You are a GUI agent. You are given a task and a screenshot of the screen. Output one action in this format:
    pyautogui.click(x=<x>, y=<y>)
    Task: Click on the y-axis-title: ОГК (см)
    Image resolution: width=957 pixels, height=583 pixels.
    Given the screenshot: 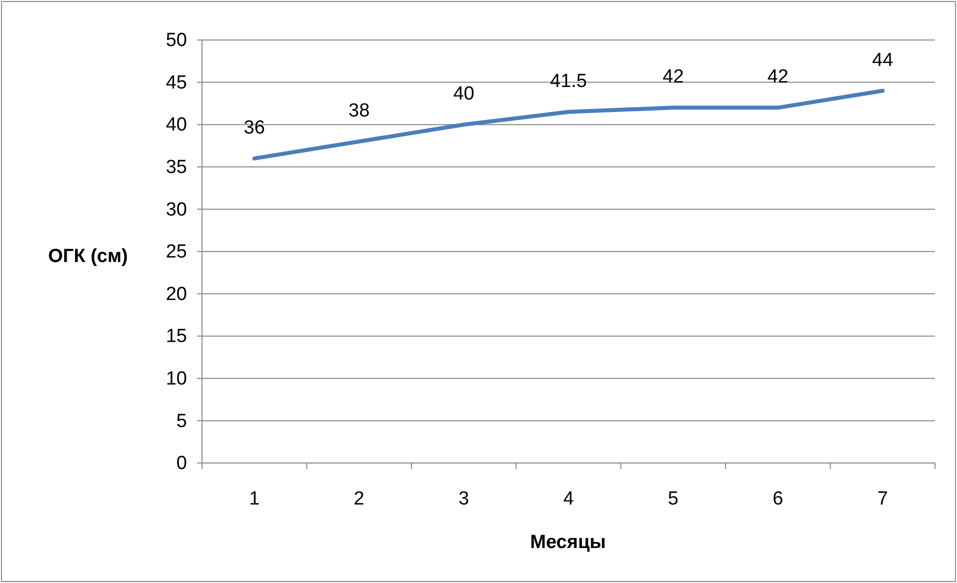 What is the action you would take?
    pyautogui.click(x=88, y=256)
    